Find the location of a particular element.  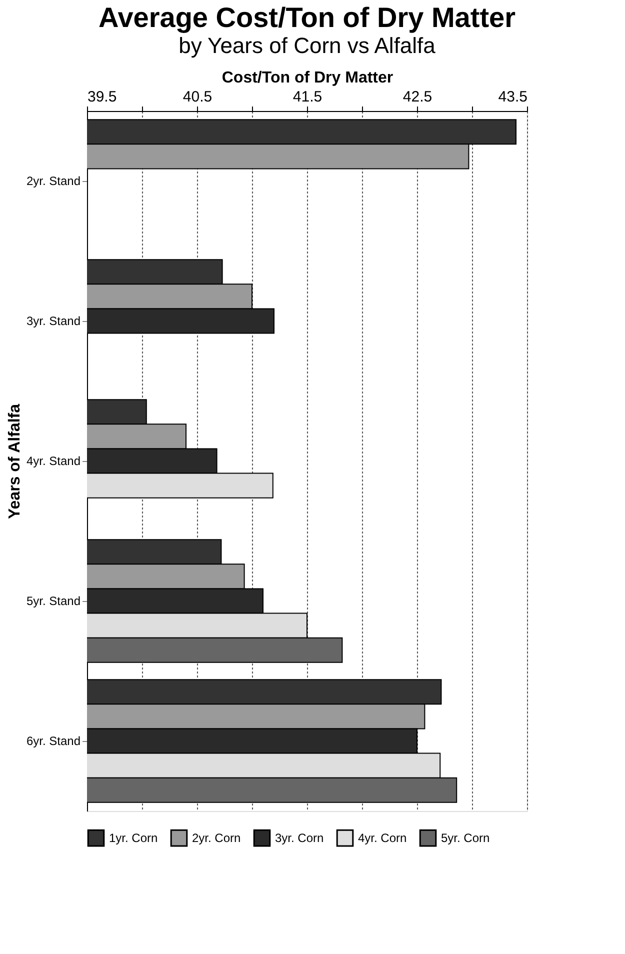

y-tick-label: 4yr. Stand is located at coordinates (53, 461).